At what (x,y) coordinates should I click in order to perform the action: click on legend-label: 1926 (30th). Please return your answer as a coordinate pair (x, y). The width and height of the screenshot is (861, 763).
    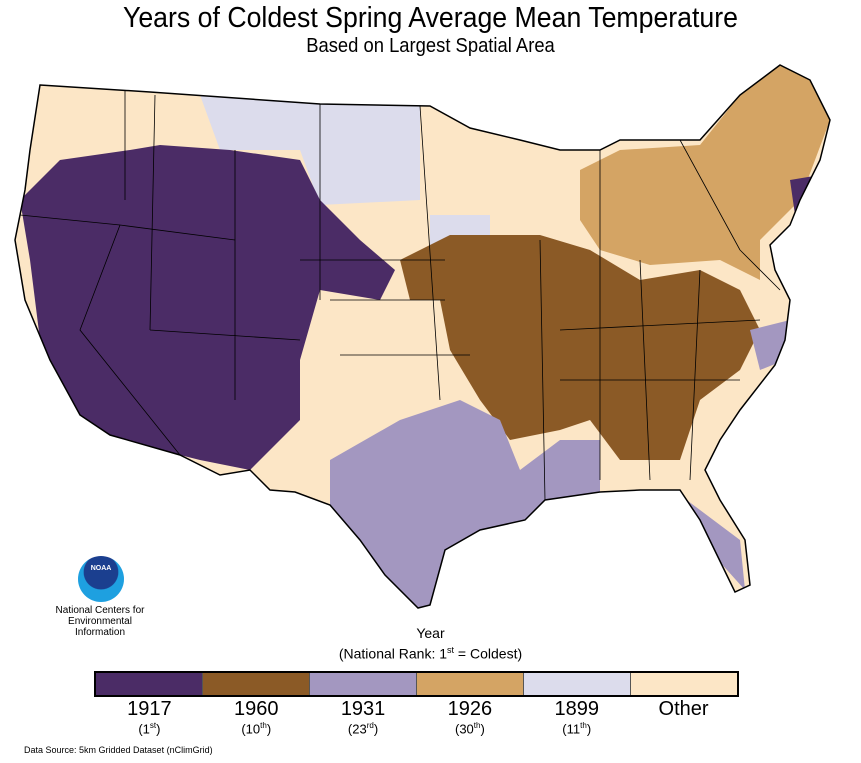
    Looking at the image, I should click on (469, 717).